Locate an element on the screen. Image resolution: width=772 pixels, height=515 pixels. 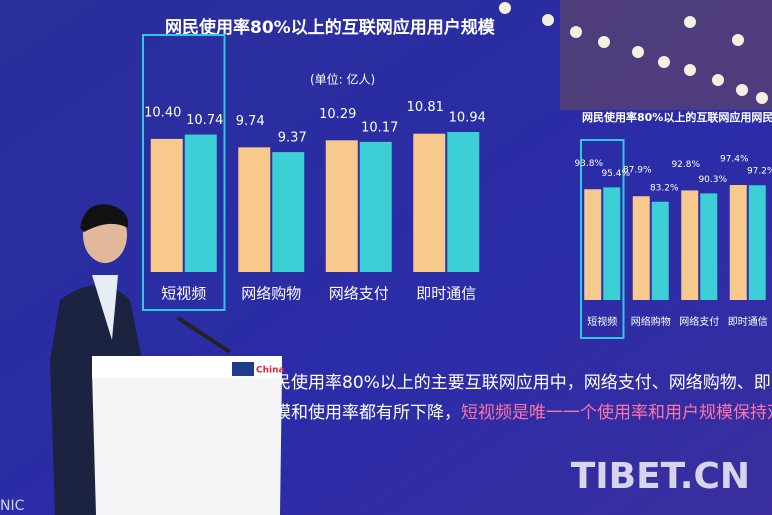
value-label: 92.8% is located at coordinates (685, 165).